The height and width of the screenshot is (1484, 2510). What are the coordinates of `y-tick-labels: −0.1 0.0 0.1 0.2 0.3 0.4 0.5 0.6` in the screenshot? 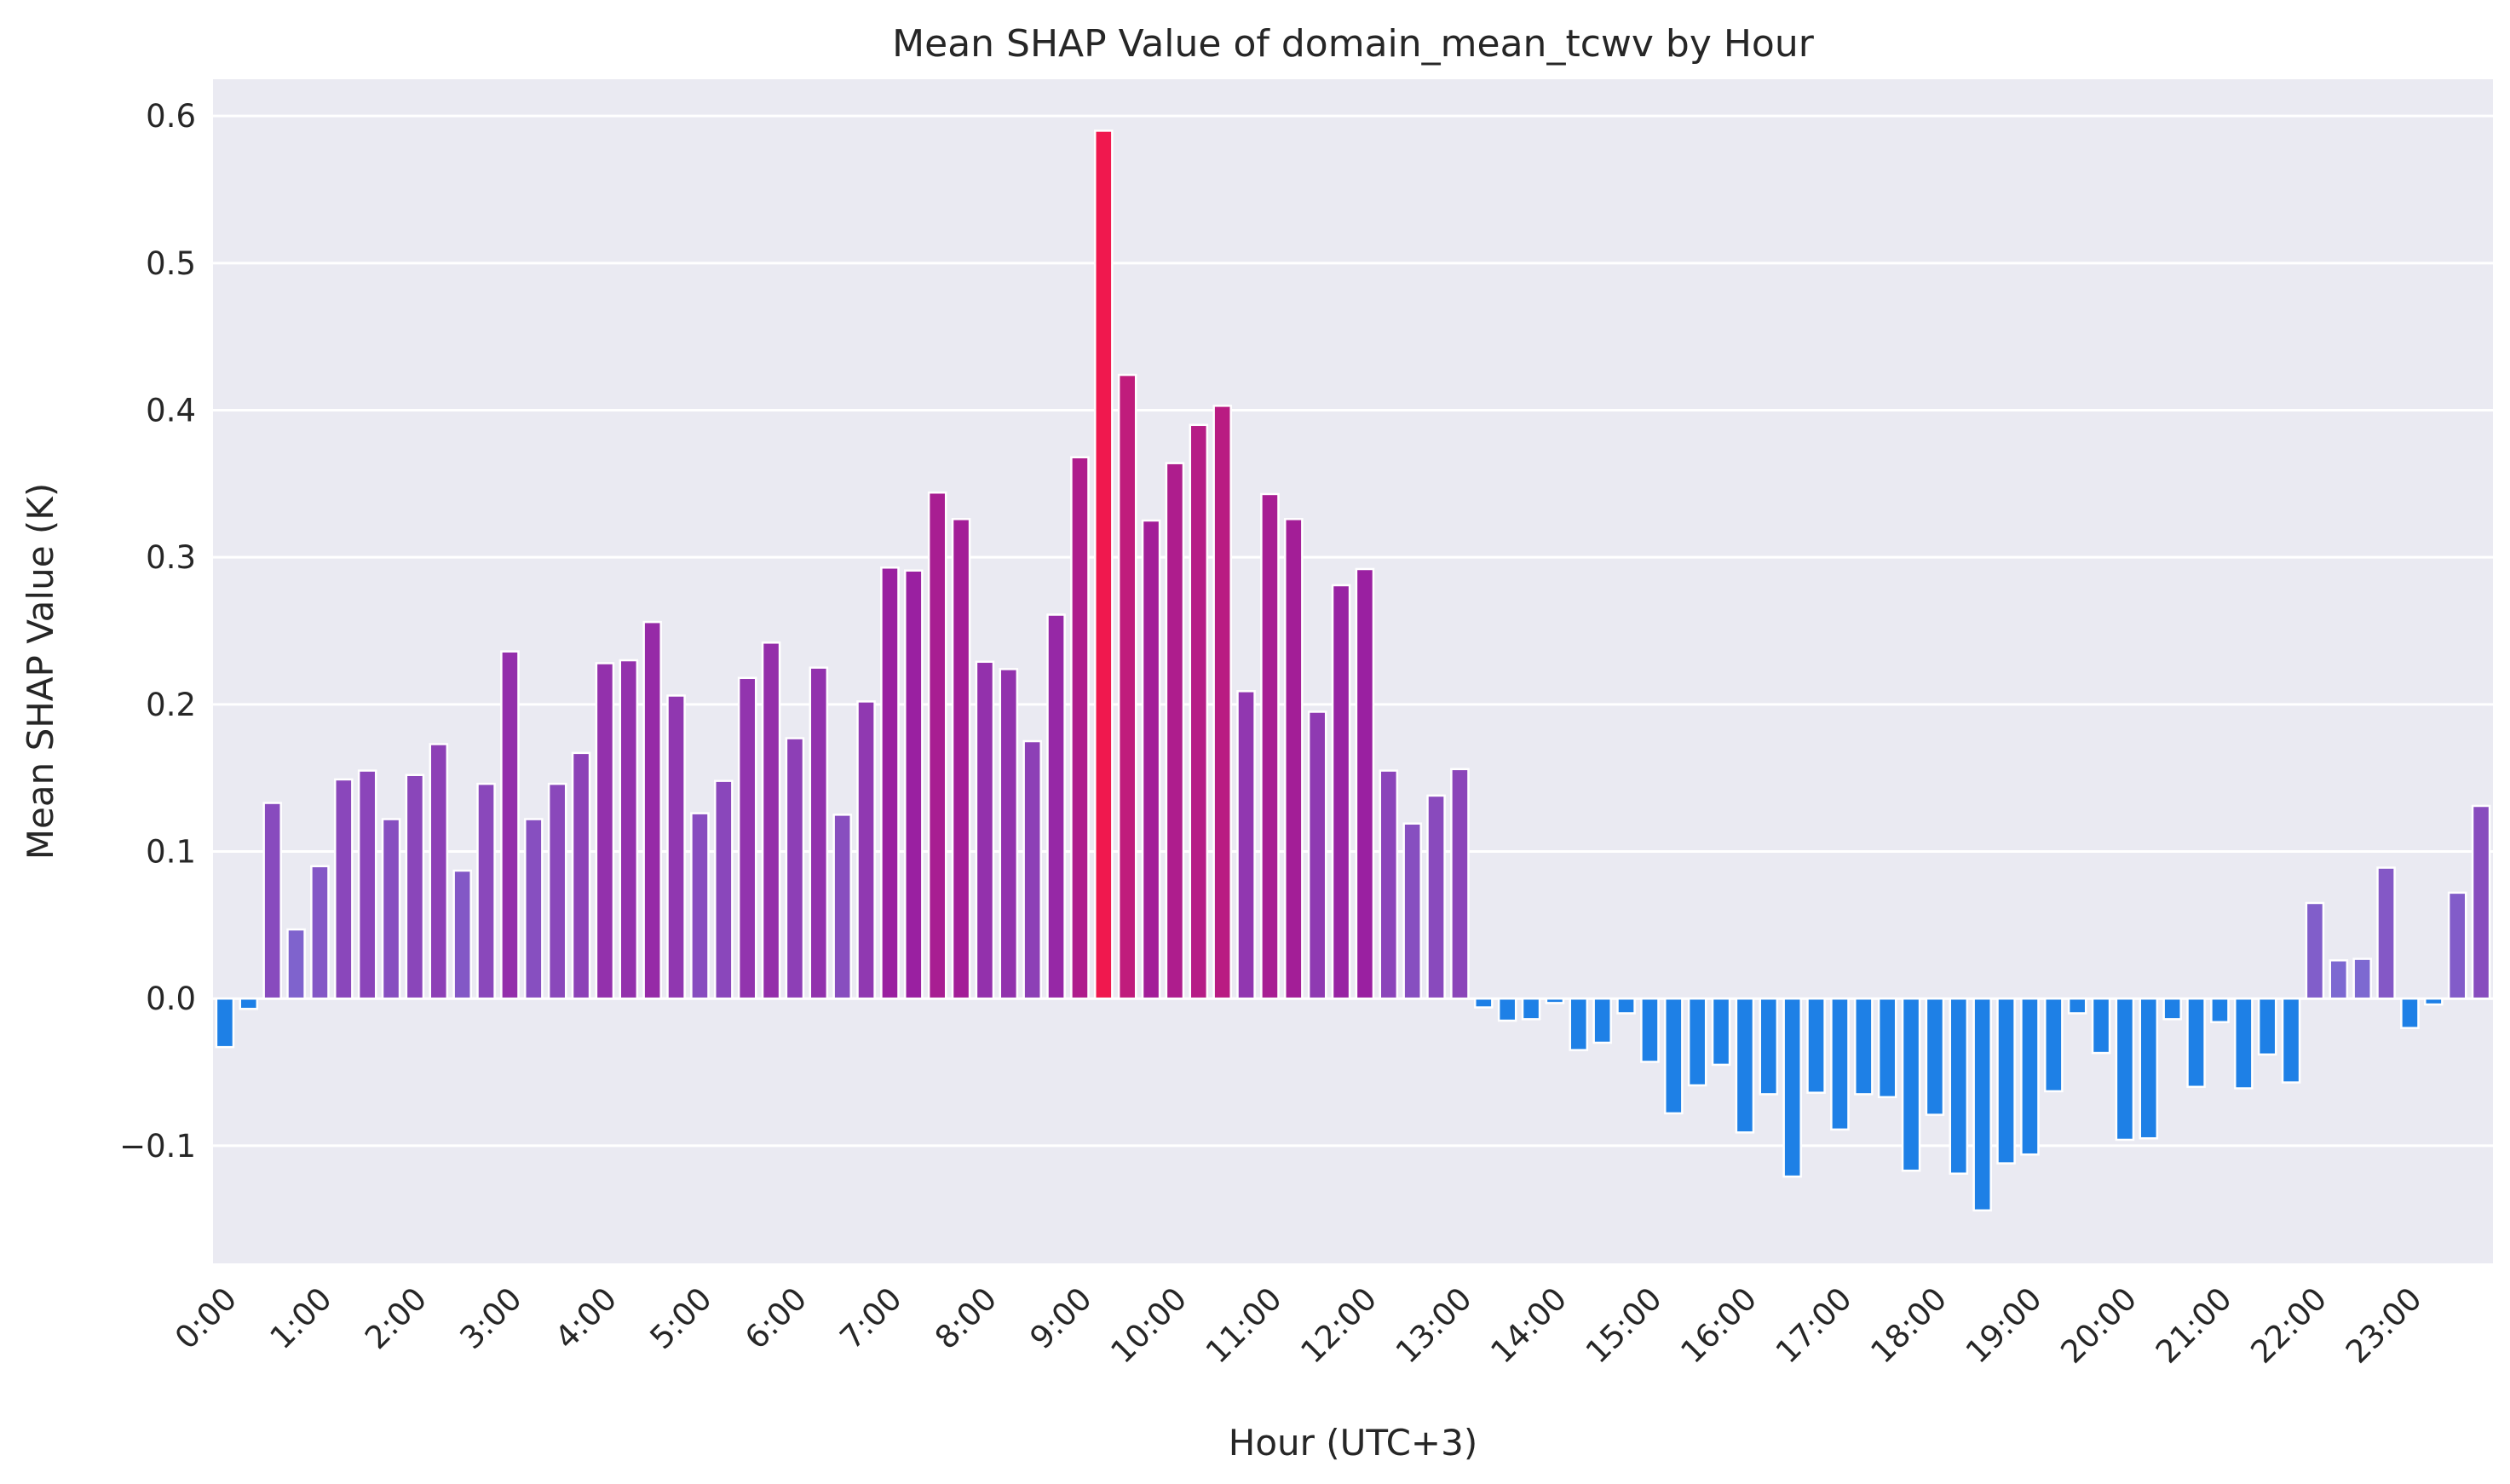 It's located at (157, 631).